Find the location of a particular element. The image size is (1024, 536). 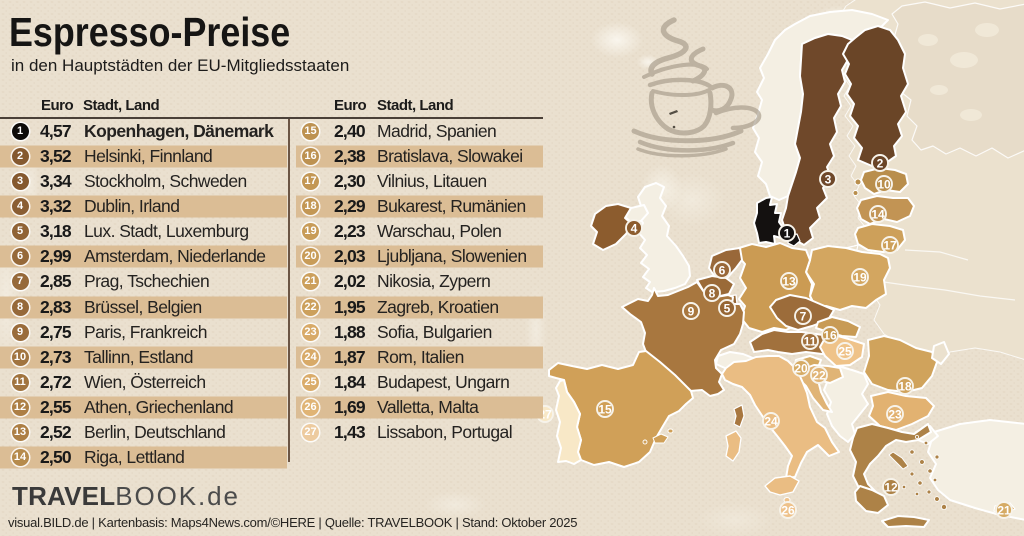

svg-text: 10 is located at coordinates (884, 184).